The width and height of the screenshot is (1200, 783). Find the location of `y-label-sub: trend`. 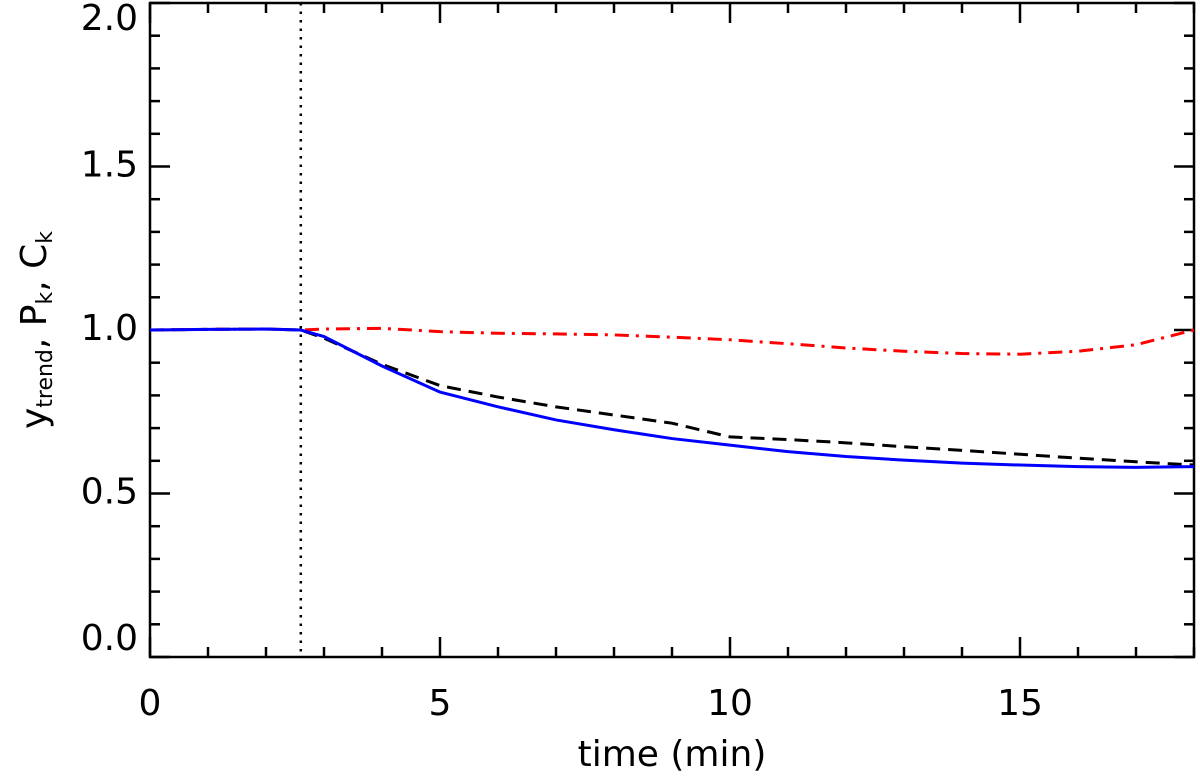

y-label-sub: trend is located at coordinates (45, 378).